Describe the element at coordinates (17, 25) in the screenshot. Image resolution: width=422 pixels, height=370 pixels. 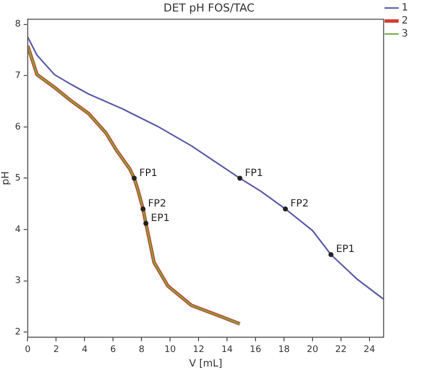
I see `y-tick-label: 8` at that location.